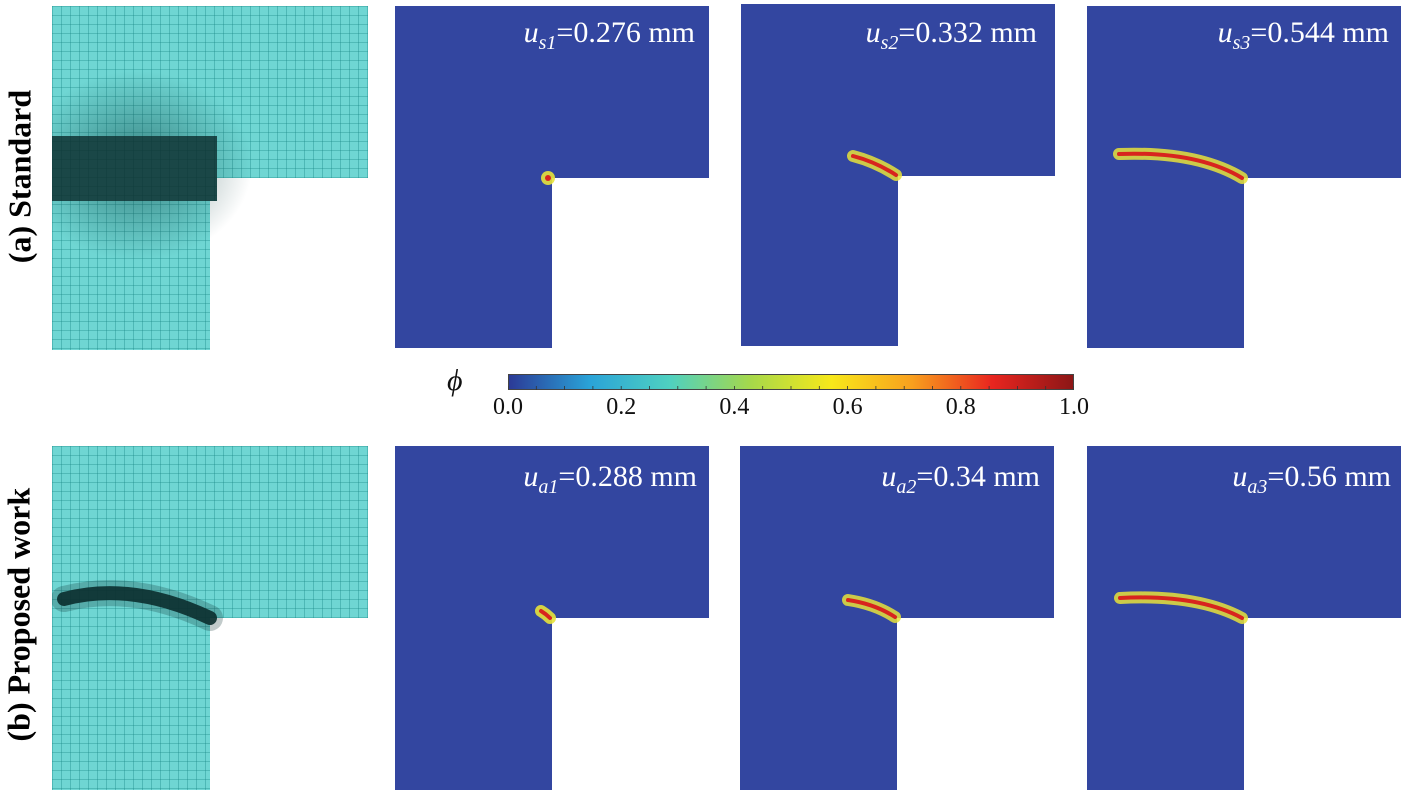  What do you see at coordinates (1244, 177) in the screenshot?
I see `phase-field-panel-s3: us3=0.544 mm` at bounding box center [1244, 177].